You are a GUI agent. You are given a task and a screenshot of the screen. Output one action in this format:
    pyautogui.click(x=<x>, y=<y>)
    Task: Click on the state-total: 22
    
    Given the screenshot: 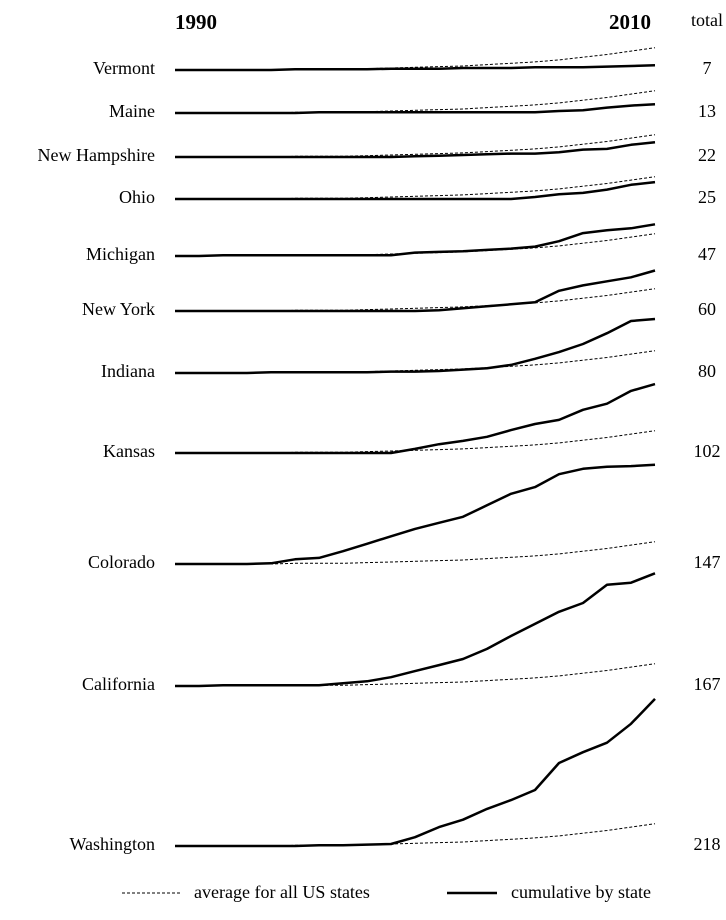 What is the action you would take?
    pyautogui.click(x=707, y=155)
    